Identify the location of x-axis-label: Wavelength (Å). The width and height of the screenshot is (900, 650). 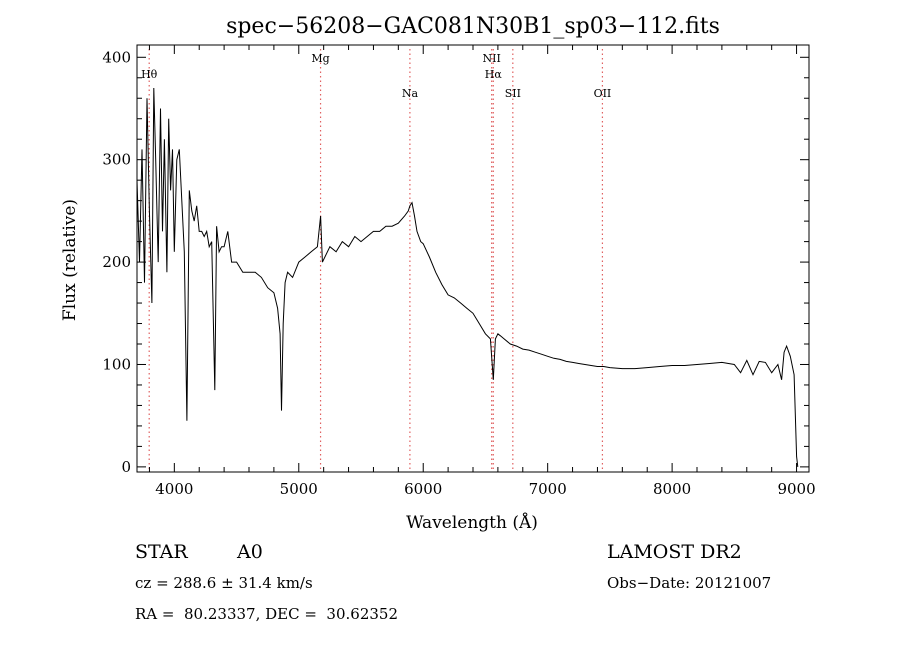
(472, 522).